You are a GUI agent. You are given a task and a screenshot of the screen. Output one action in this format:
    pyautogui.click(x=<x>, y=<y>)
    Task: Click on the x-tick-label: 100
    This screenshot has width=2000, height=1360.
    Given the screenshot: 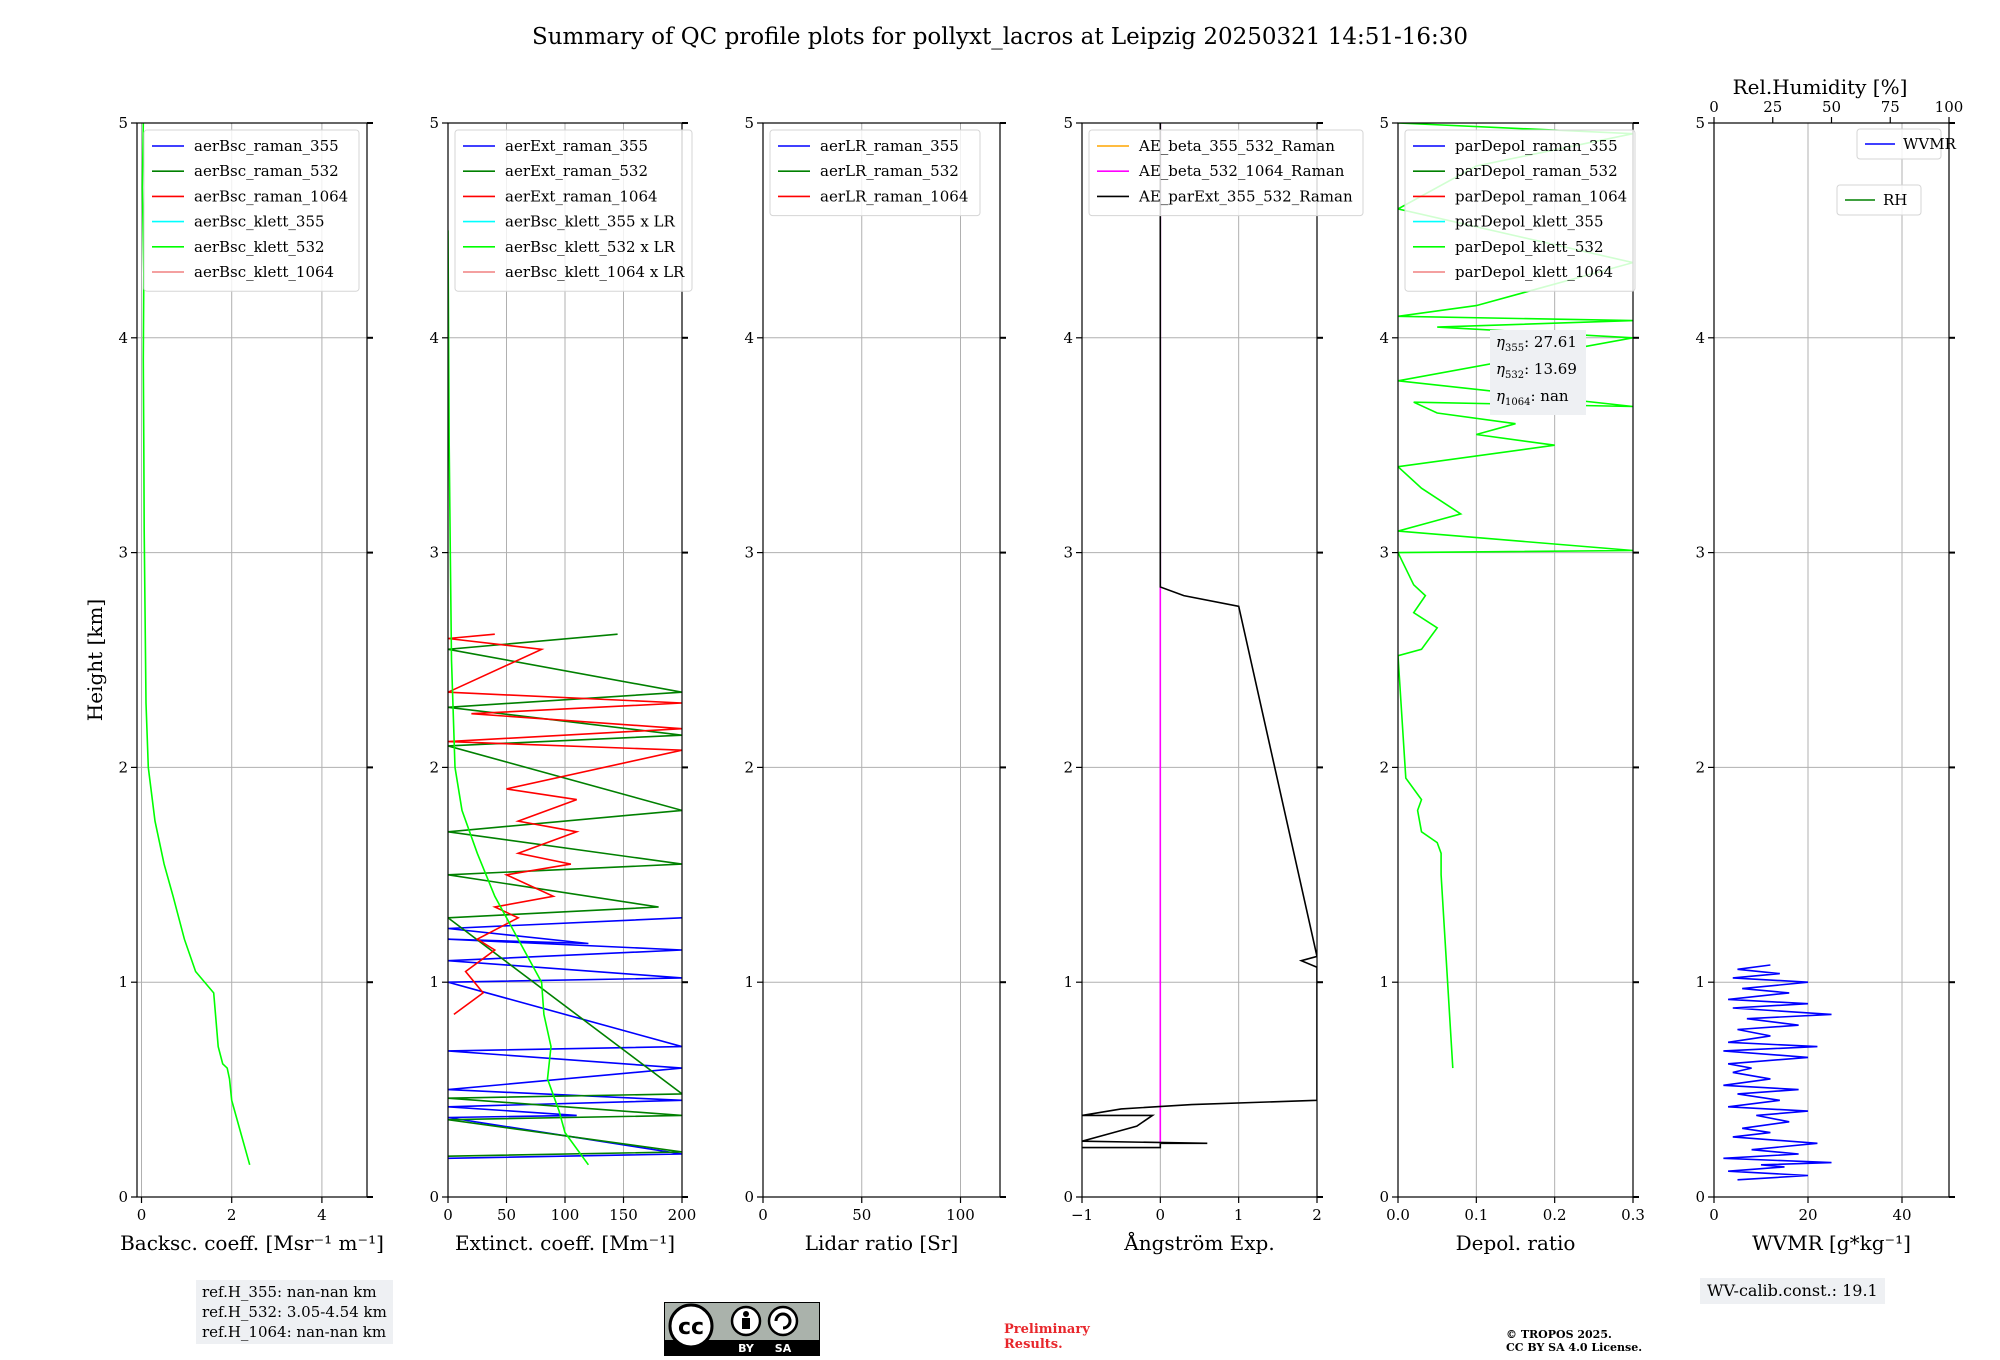 What is the action you would take?
    pyautogui.click(x=960, y=1215)
    